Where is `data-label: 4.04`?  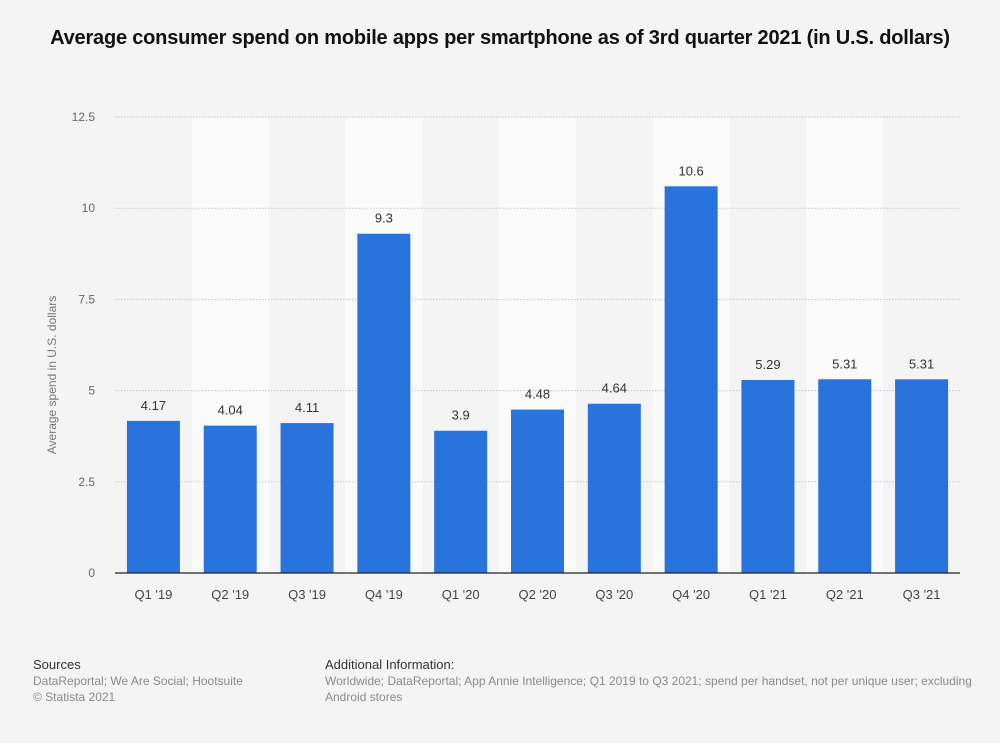
data-label: 4.04 is located at coordinates (230, 410).